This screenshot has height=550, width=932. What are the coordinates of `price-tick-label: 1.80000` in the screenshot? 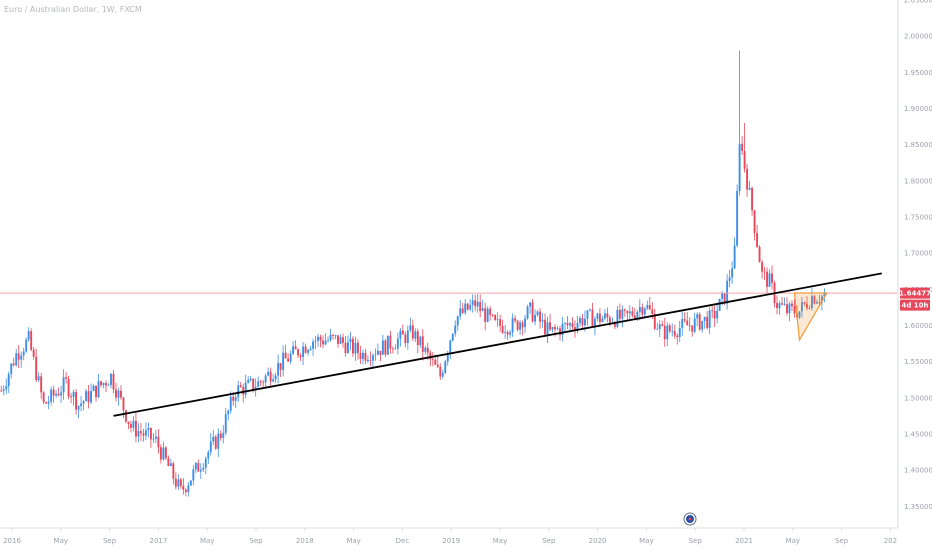 It's located at (918, 181).